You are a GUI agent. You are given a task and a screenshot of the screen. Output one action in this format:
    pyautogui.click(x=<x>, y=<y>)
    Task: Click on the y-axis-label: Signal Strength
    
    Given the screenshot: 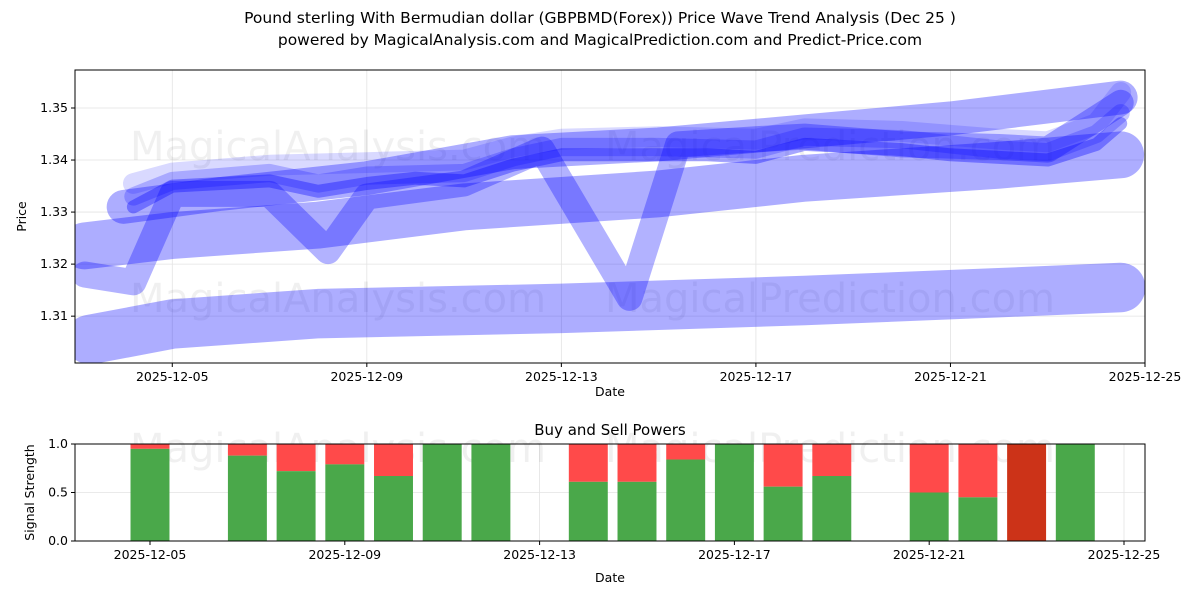 What is the action you would take?
    pyautogui.click(x=29, y=492)
    